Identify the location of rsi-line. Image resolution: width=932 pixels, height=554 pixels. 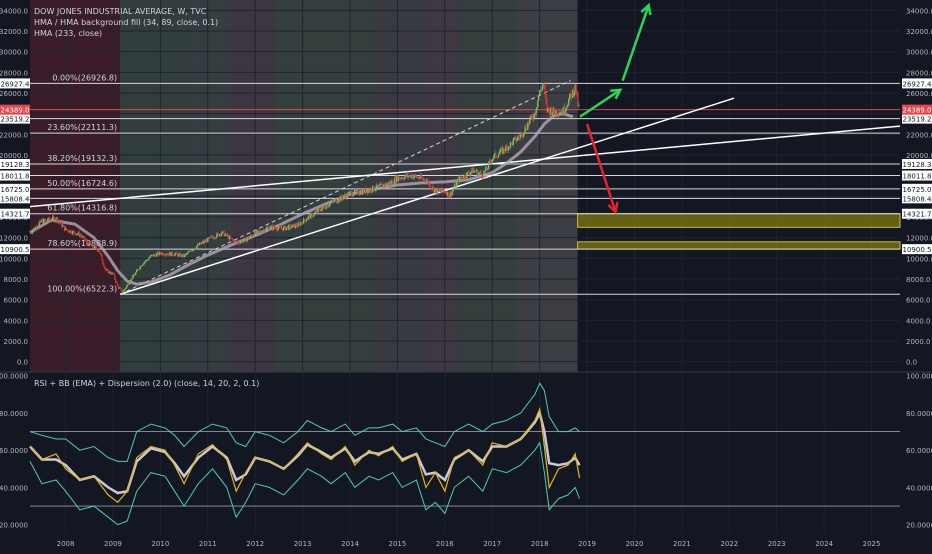
(305, 455).